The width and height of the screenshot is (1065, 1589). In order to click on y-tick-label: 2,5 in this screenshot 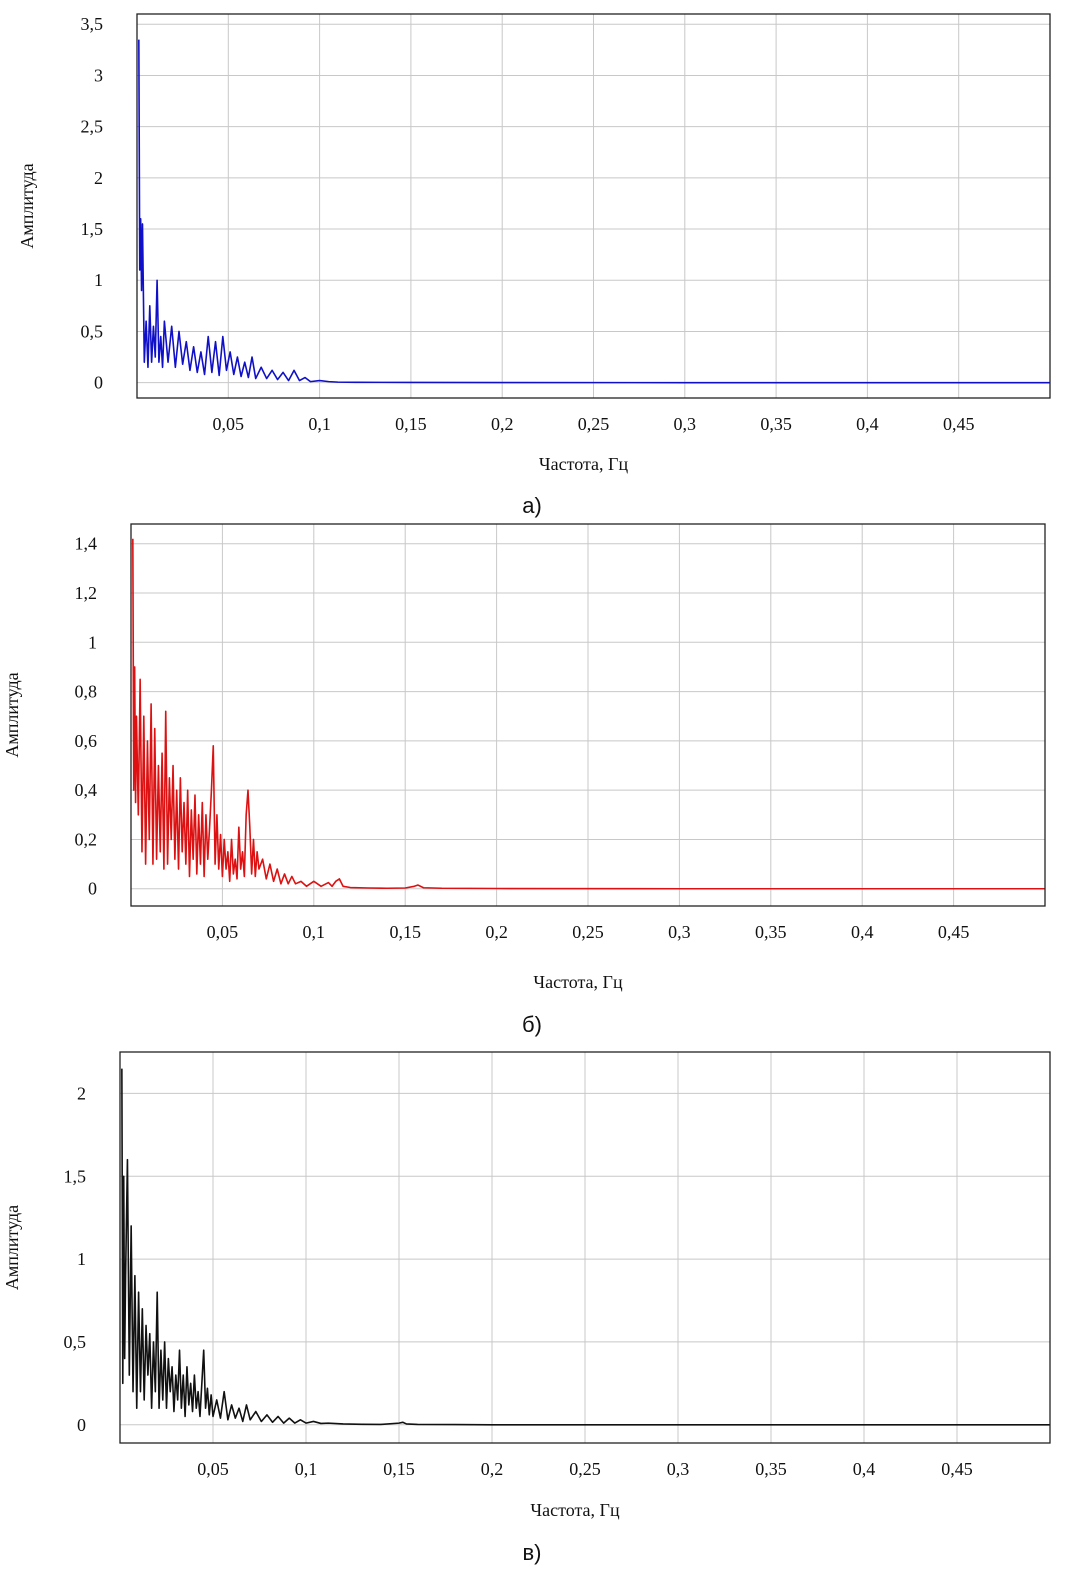, I will do `click(92, 127)`.